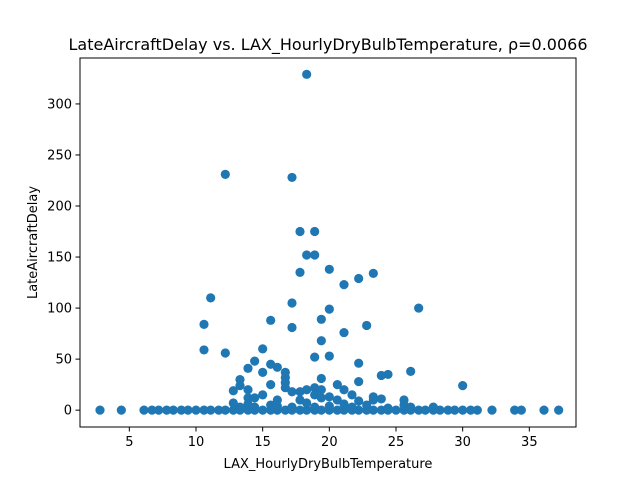 Image resolution: width=640 pixels, height=480 pixels. What do you see at coordinates (329, 442) in the screenshot?
I see `x-tick-label: 20` at bounding box center [329, 442].